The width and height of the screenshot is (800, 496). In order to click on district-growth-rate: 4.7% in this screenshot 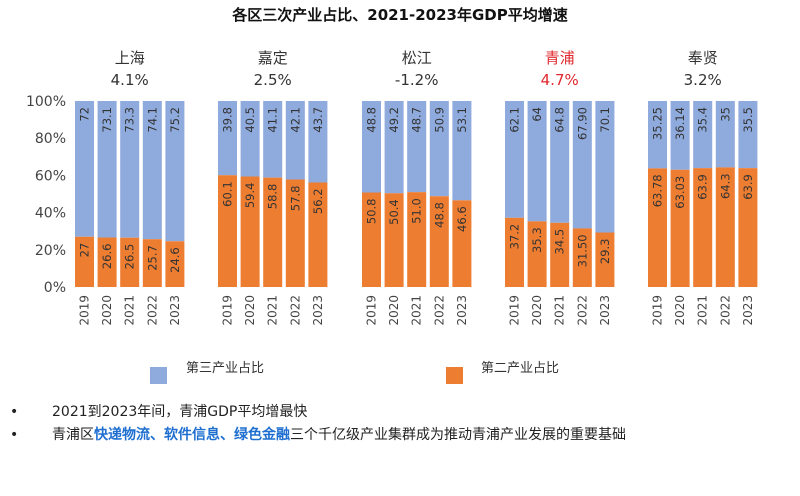, I will do `click(560, 80)`.